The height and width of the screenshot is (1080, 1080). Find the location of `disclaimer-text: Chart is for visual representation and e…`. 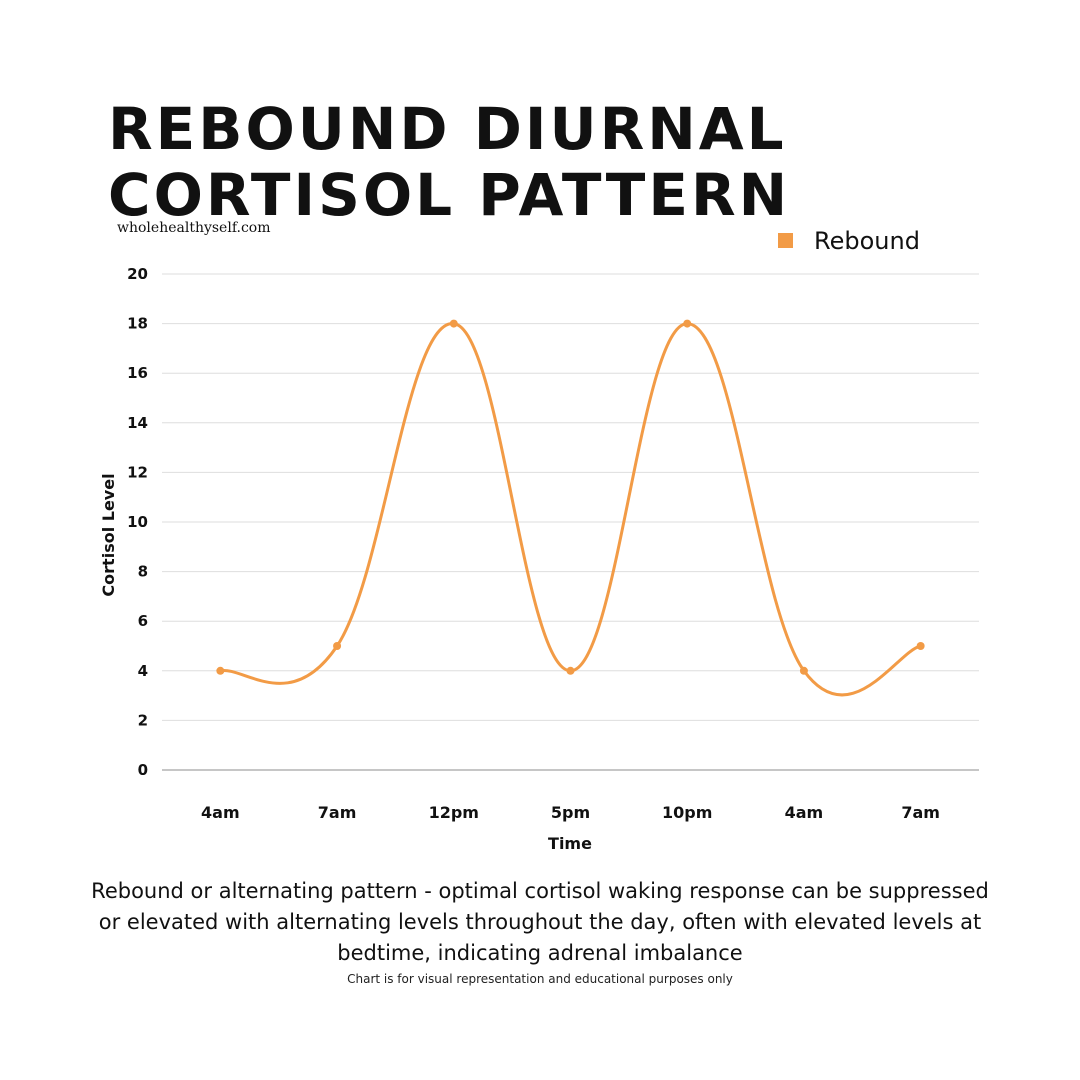

disclaimer-text: Chart is for visual representation and e… is located at coordinates (540, 979).